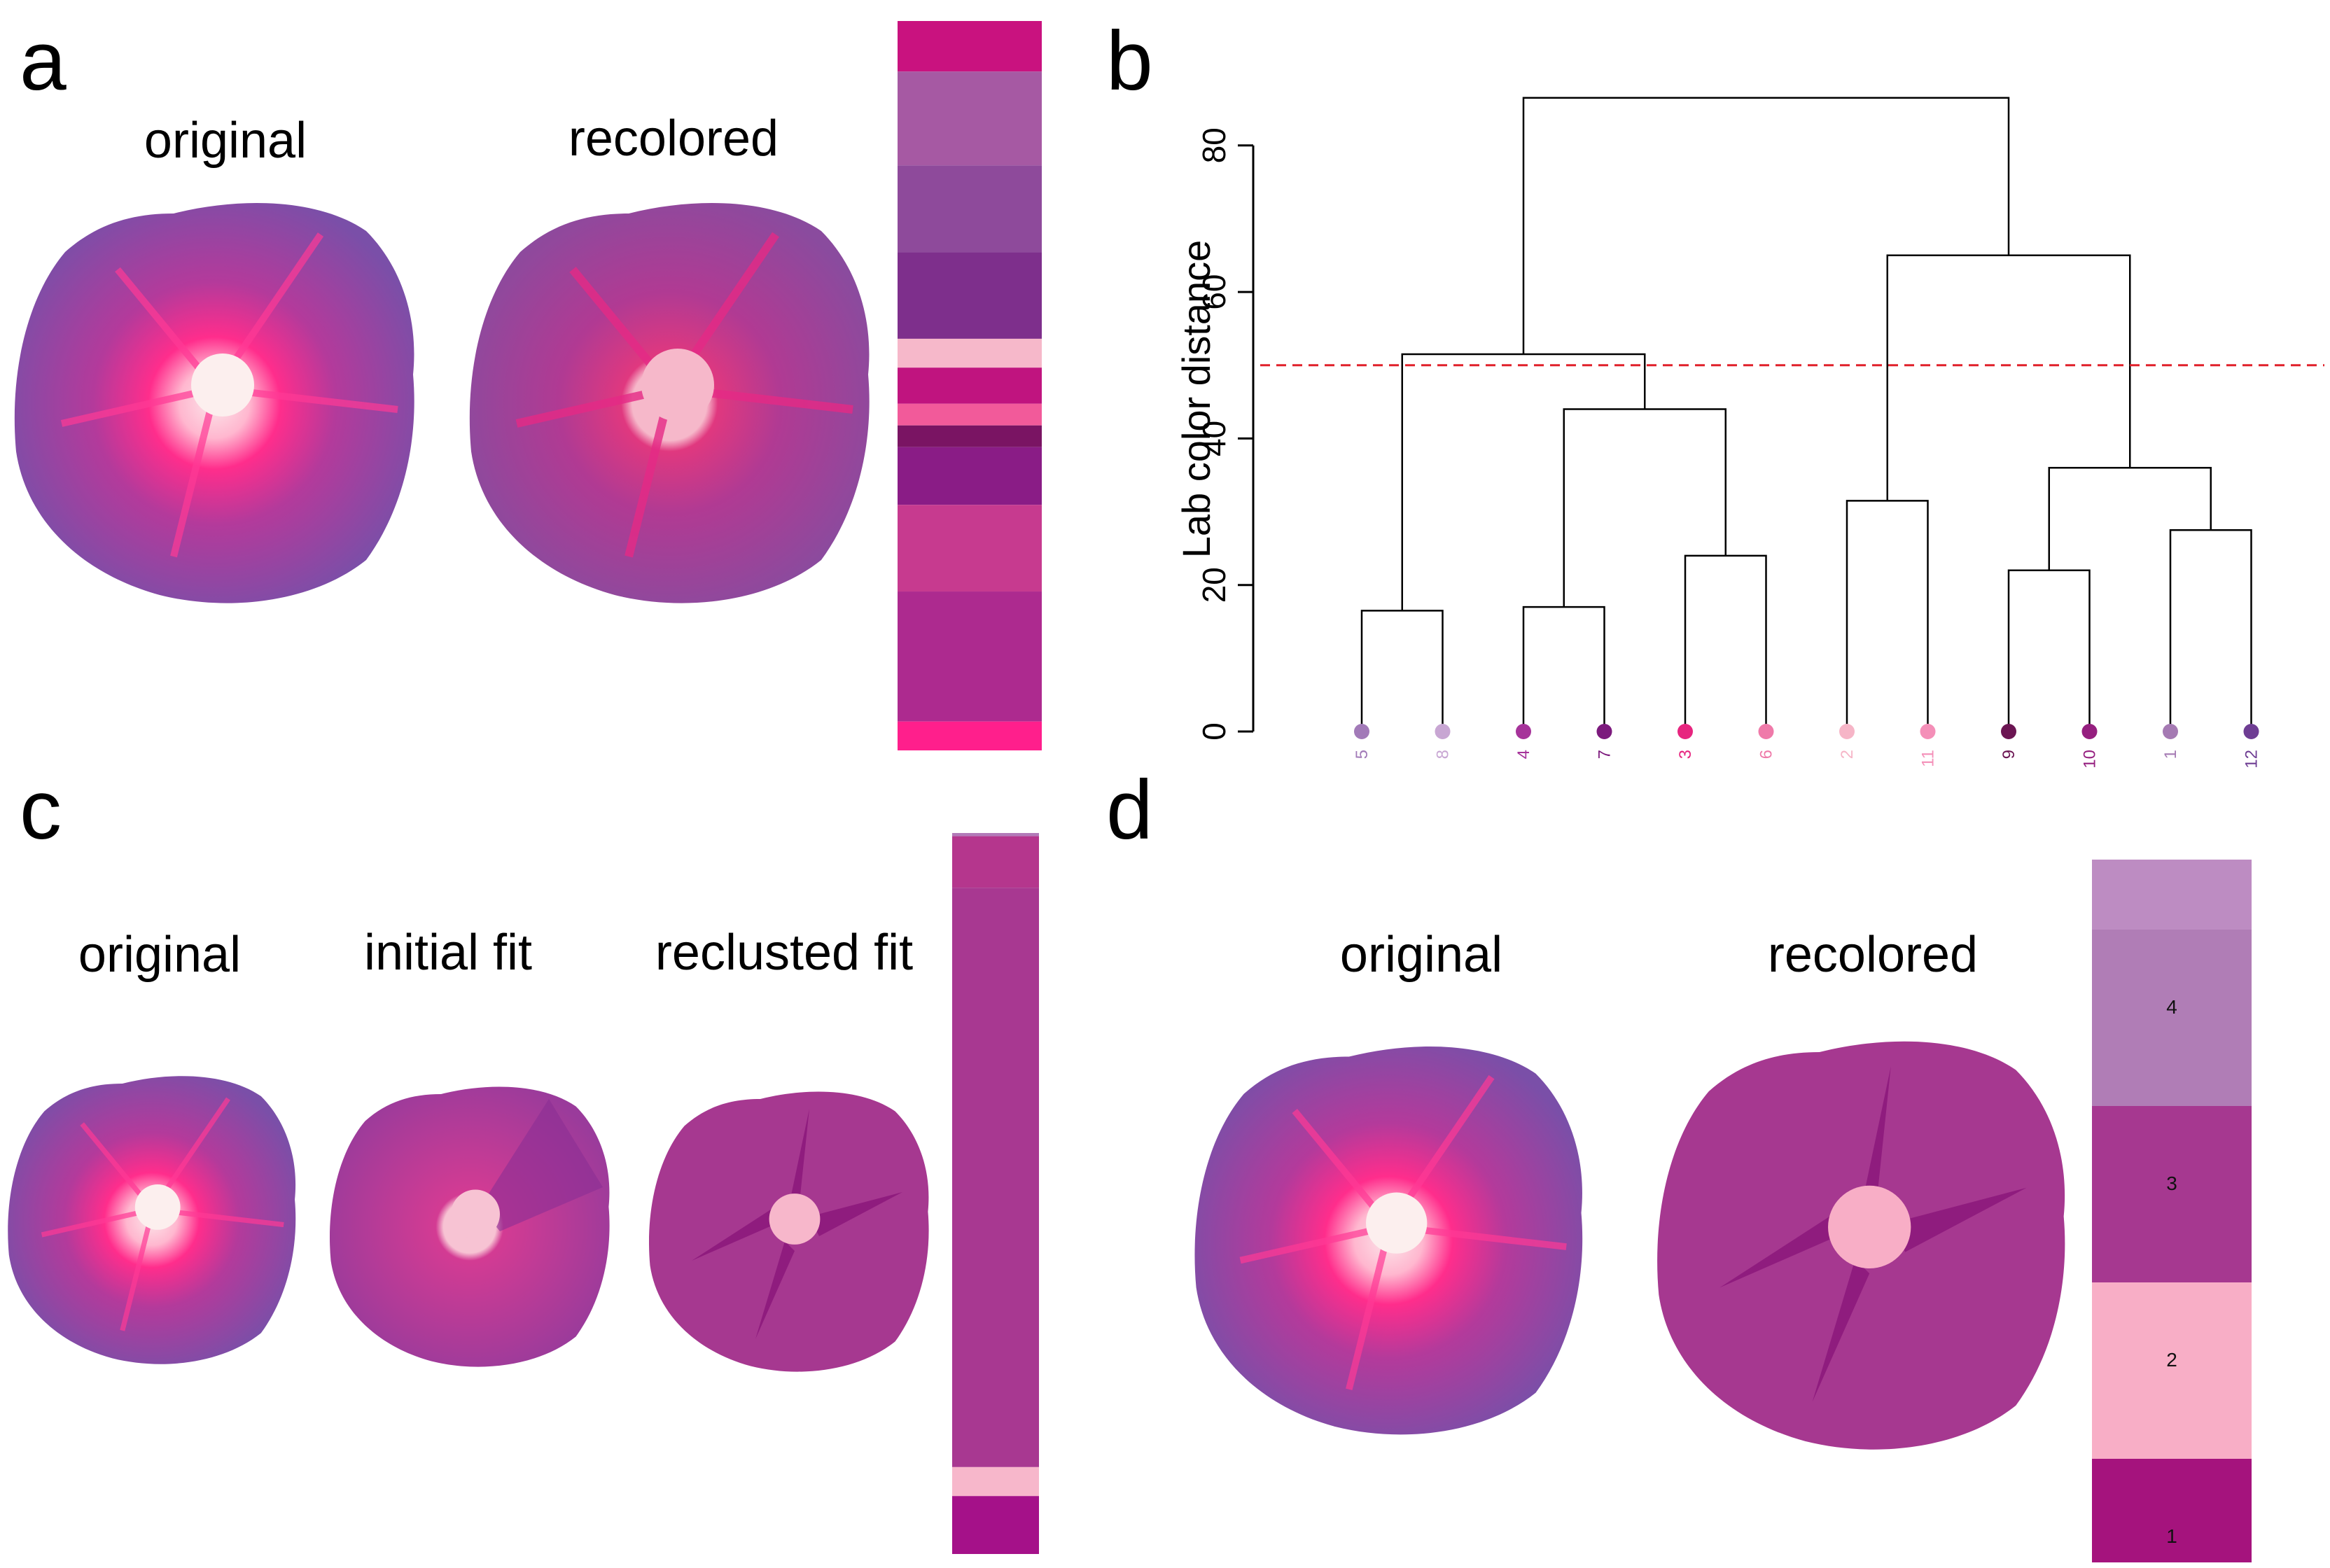 Image resolution: width=2330 pixels, height=1568 pixels. I want to click on panel-letter-a: a, so click(43, 61).